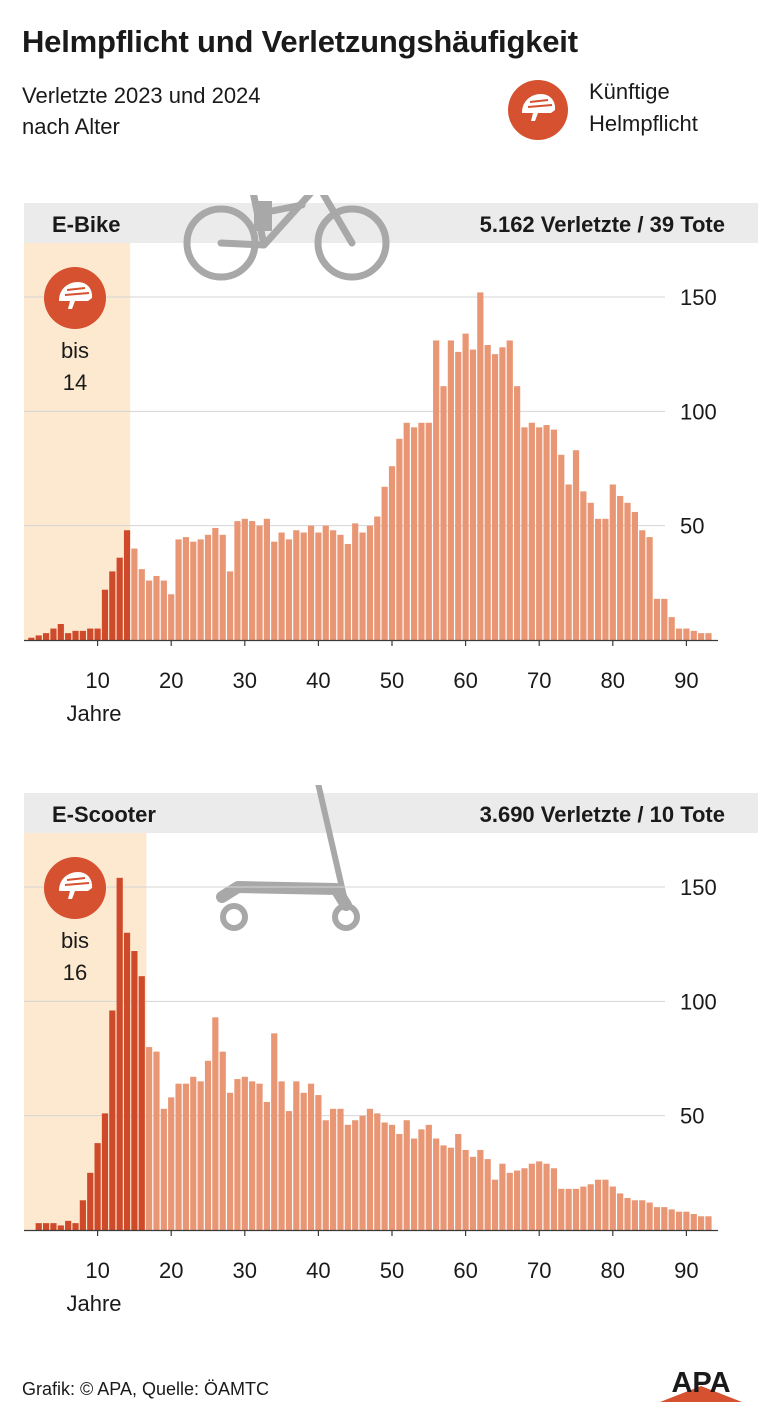 This screenshot has width=763, height=1420. Describe the element at coordinates (692, 526) in the screenshot. I see `e-bike-y-tick-label: 50` at that location.